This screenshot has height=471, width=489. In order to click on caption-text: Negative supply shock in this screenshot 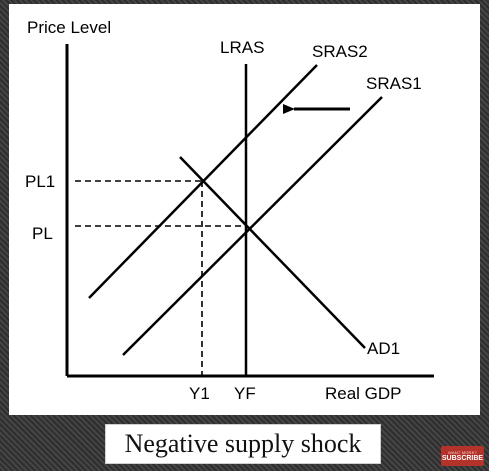, I will do `click(243, 443)`.